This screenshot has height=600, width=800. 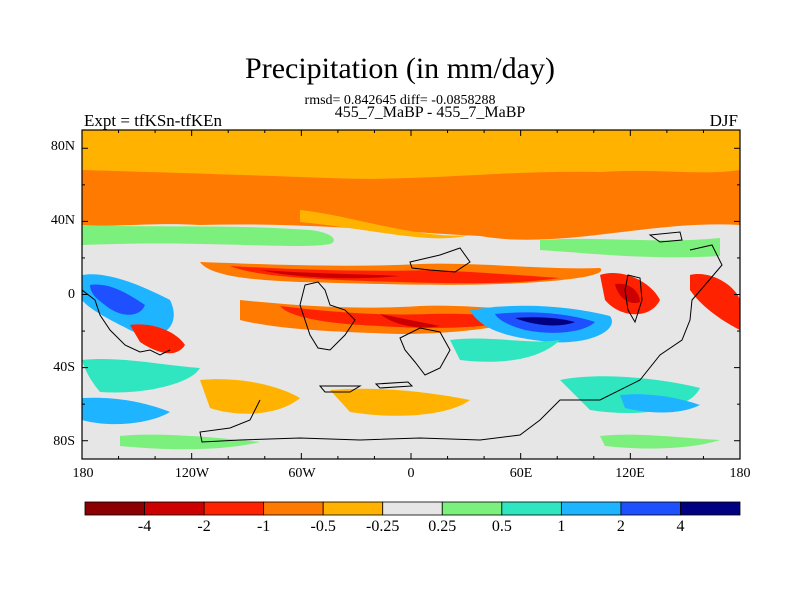 What do you see at coordinates (71, 294) in the screenshot?
I see `y-tick-label: 0` at bounding box center [71, 294].